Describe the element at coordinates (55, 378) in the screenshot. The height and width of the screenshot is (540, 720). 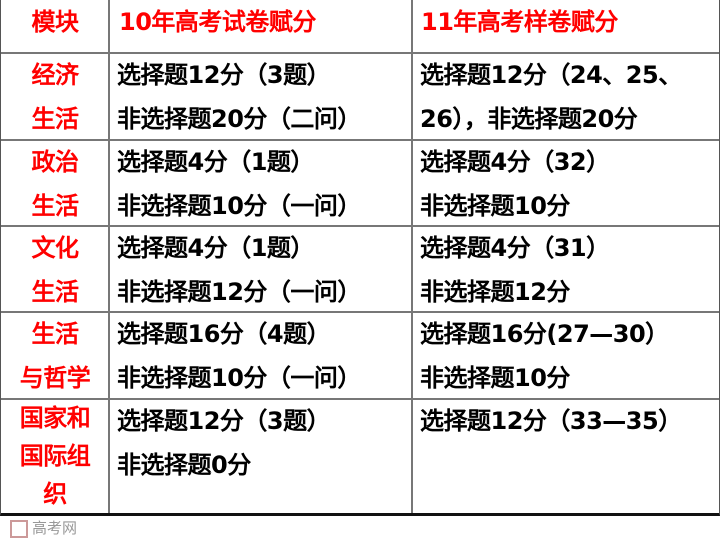
I see `module-line: 与哲学` at that location.